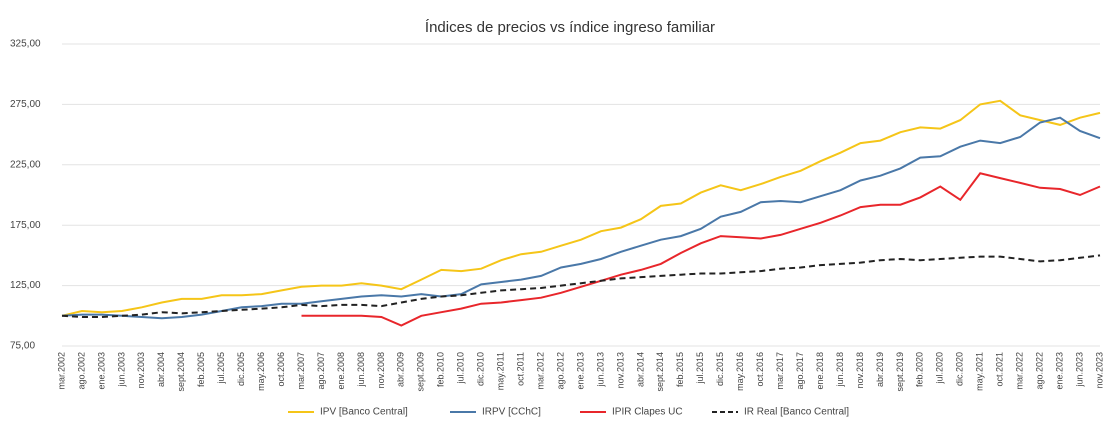 This screenshot has height=430, width=1105. I want to click on x-tick-label: abr.2009, so click(401, 369).